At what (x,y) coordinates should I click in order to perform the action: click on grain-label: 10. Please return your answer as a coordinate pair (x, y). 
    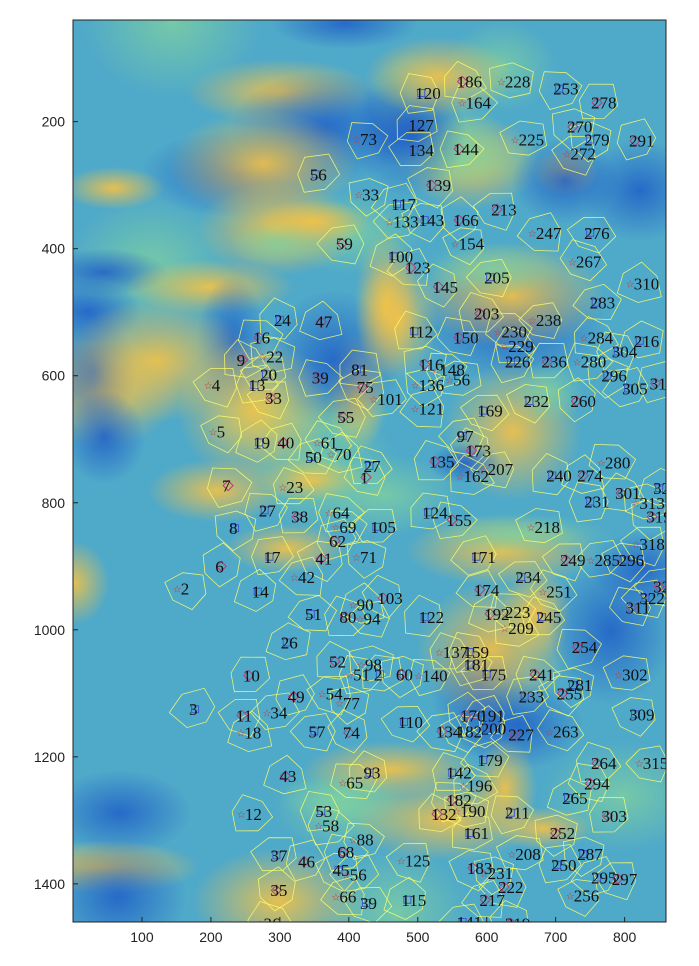
    Looking at the image, I should click on (251, 676).